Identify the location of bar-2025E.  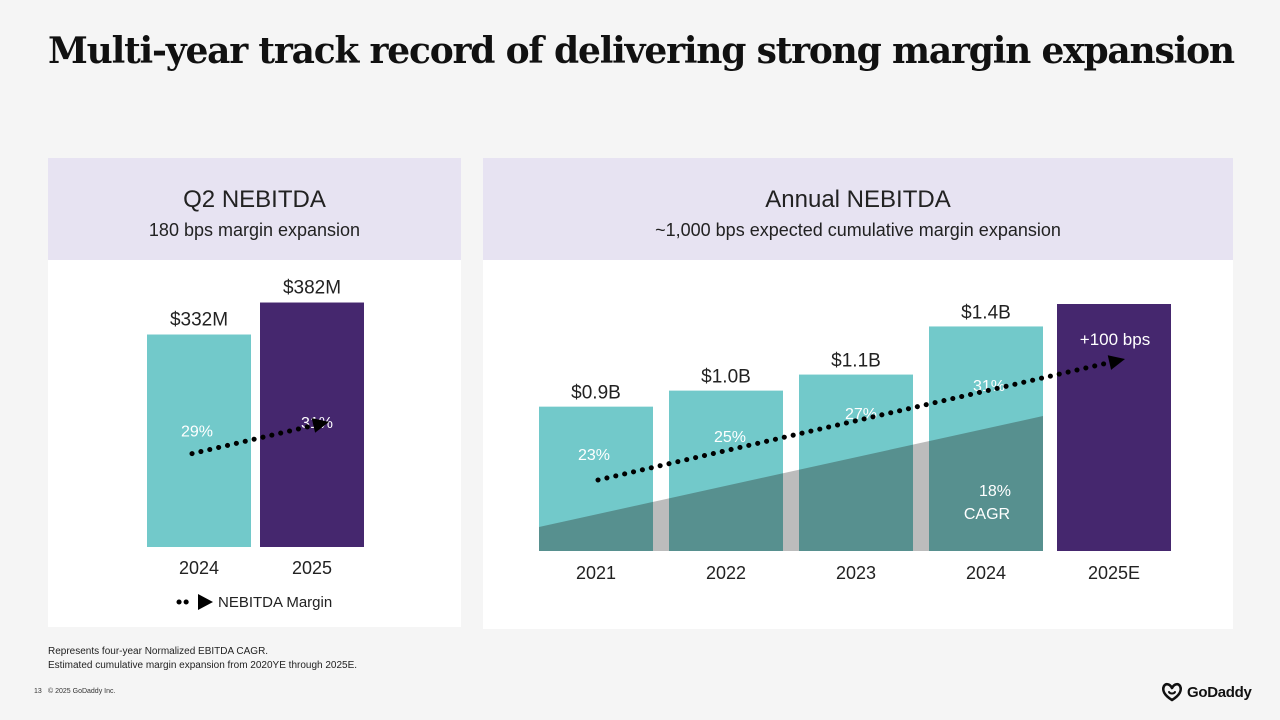
(1114, 427).